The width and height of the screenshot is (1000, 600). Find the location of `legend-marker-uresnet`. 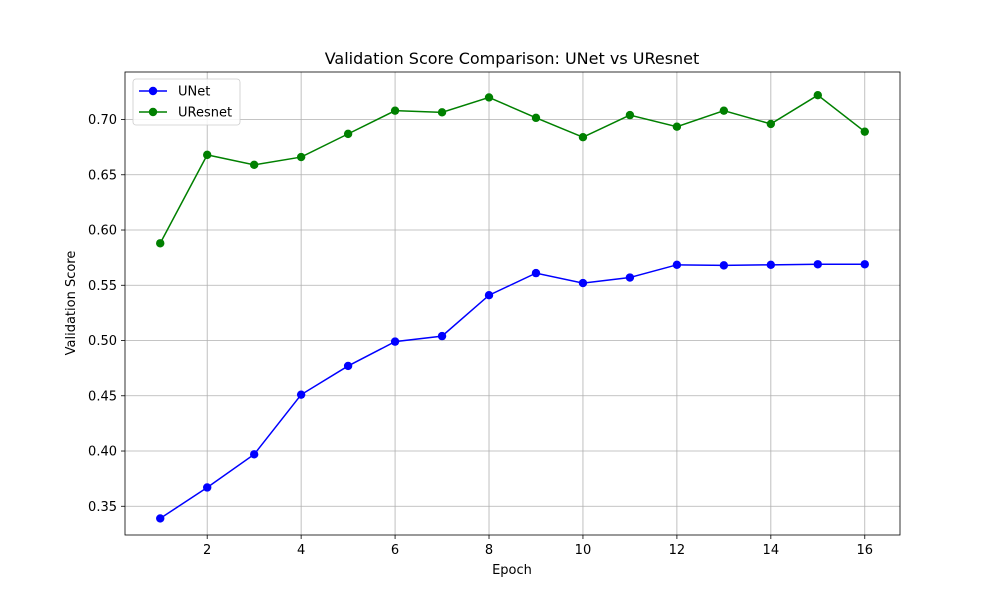

legend-marker-uresnet is located at coordinates (153, 112).